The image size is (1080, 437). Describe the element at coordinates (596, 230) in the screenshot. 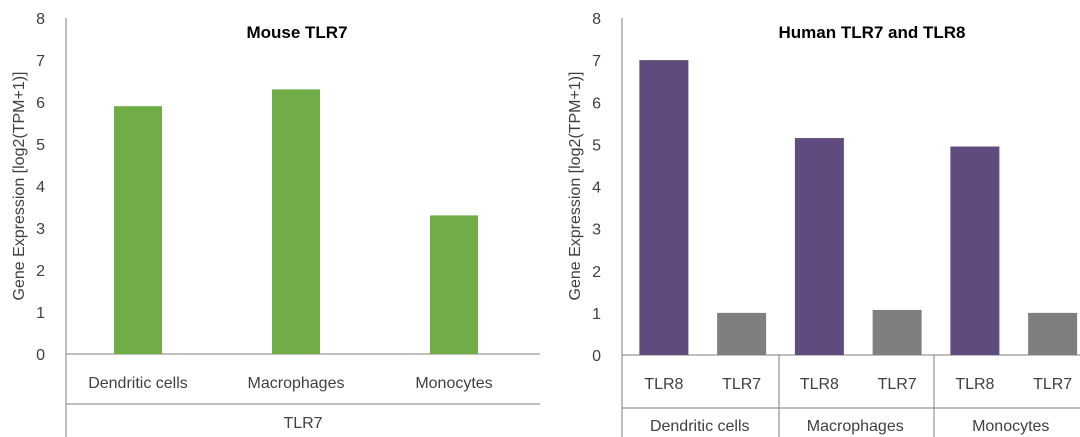

I see `right-y-tick-label: 3` at that location.